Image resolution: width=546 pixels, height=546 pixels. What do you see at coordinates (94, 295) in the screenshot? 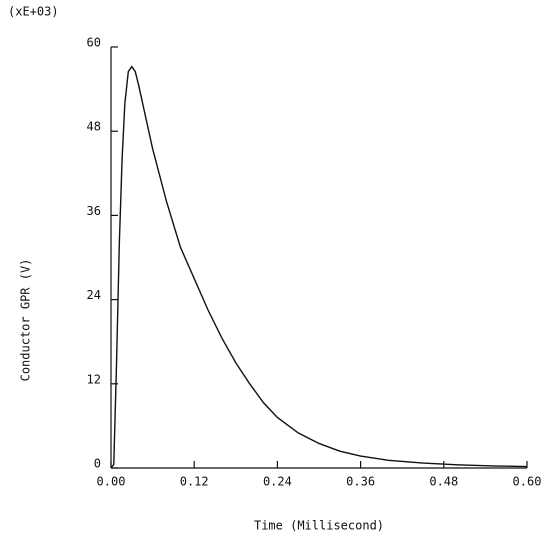
I see `y-tick-label: 24` at bounding box center [94, 295].